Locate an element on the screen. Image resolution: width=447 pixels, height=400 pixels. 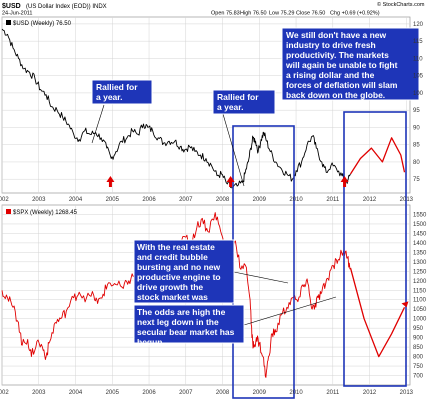
bottom-legend: $SPX (Weekly) 1268.45 is located at coordinates (42, 212).